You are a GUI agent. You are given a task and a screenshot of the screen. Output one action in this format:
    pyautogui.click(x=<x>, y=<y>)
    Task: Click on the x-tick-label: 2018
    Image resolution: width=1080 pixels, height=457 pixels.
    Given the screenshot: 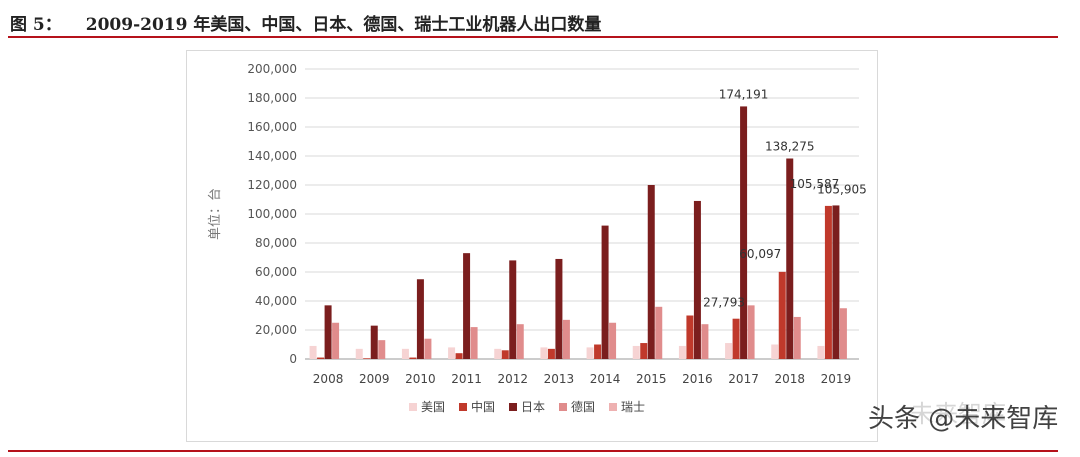 What is the action you would take?
    pyautogui.click(x=789, y=379)
    